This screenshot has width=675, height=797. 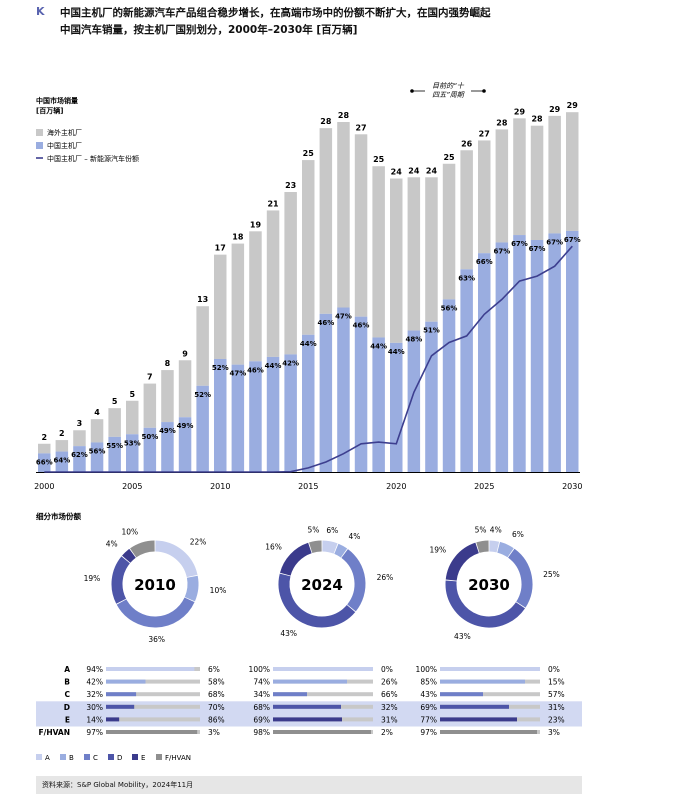 I want to click on share-label-2003: 56%, so click(x=97, y=451).